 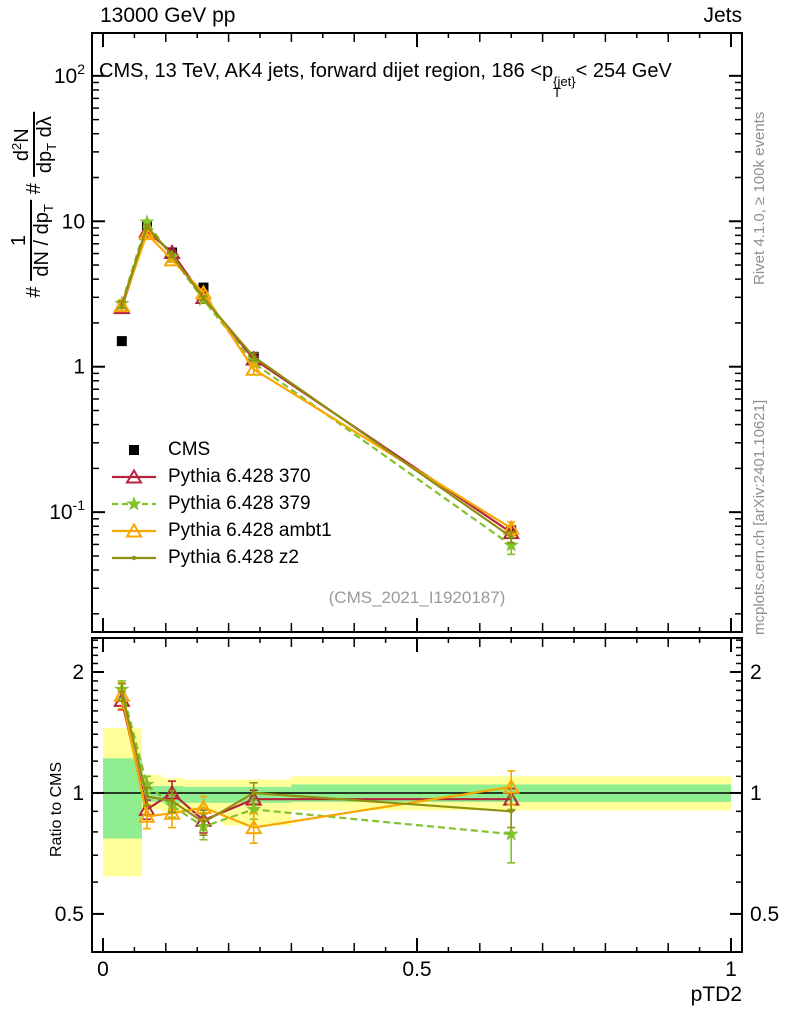 What do you see at coordinates (250, 530) in the screenshot?
I see `legend-label-pythia-ambt1: Pythia 6.428 ambt1` at bounding box center [250, 530].